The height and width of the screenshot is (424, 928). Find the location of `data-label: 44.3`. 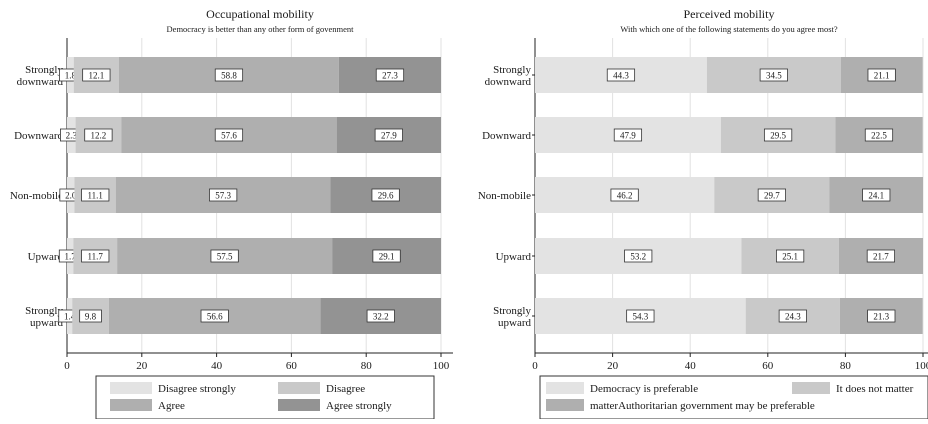

data-label: 44.3 is located at coordinates (621, 76).